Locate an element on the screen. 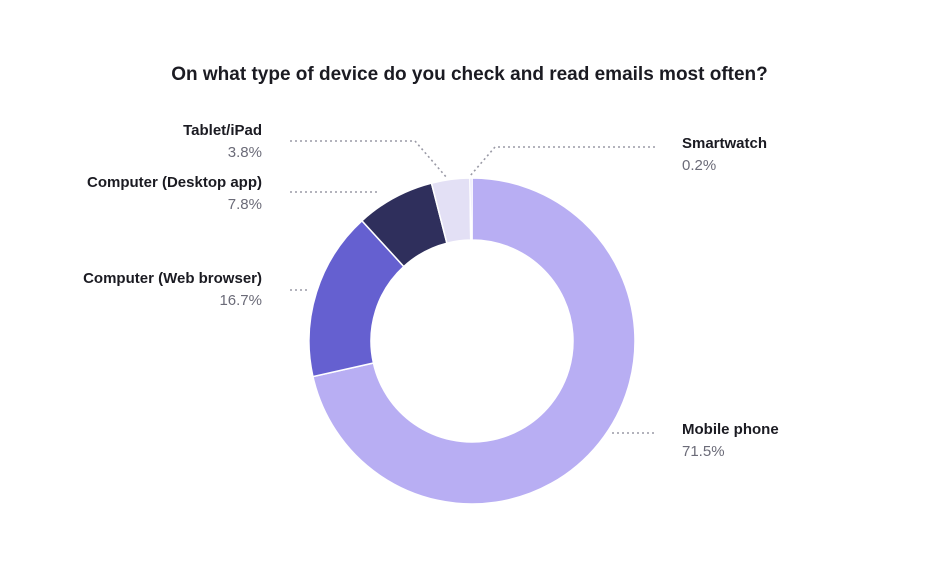 The height and width of the screenshot is (579, 939). label-smartwatch: Smartwatch 0.2% is located at coordinates (724, 155).